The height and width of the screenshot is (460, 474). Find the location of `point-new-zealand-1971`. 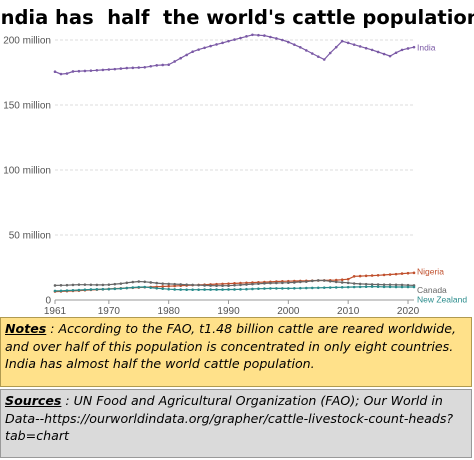

point-new-zealand-1971 is located at coordinates (115, 289).